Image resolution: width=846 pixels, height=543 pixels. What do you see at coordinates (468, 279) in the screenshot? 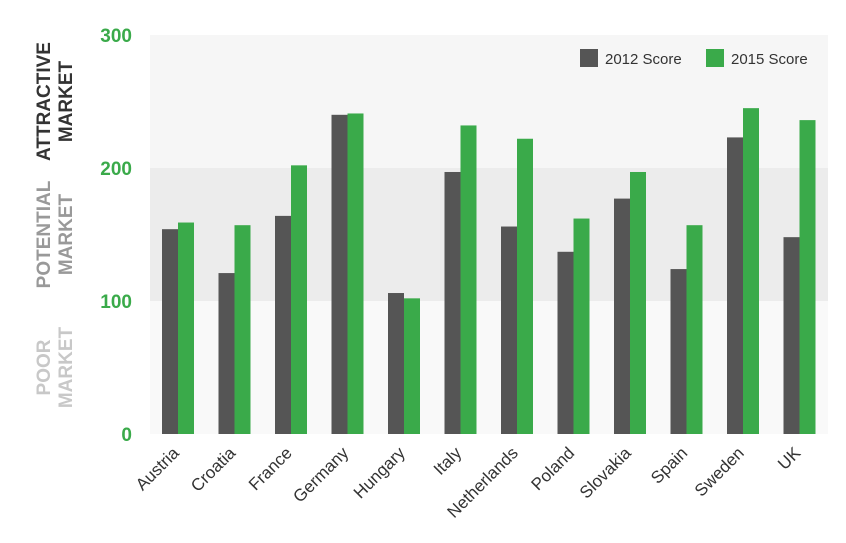
I see `bar-2015-italy` at bounding box center [468, 279].